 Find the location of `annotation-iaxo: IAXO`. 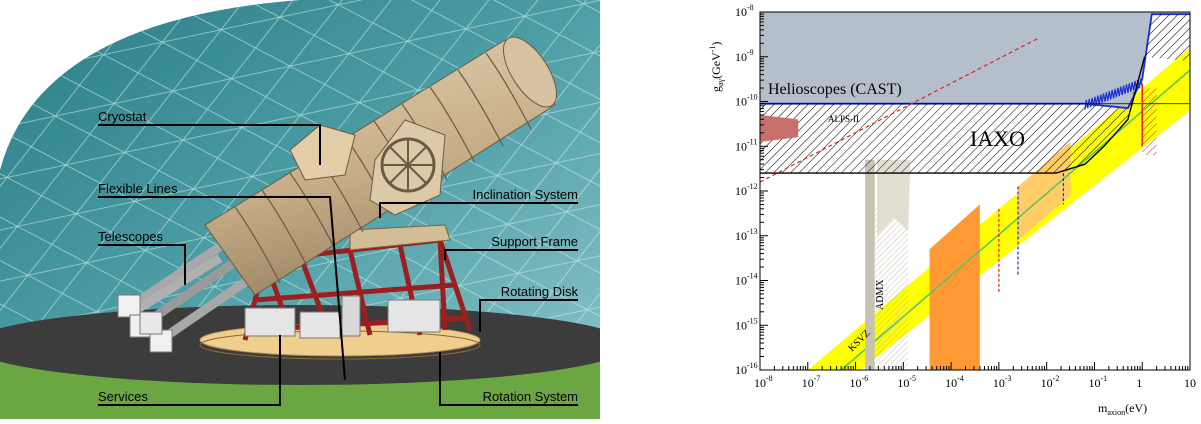

annotation-iaxo: IAXO is located at coordinates (997, 138).